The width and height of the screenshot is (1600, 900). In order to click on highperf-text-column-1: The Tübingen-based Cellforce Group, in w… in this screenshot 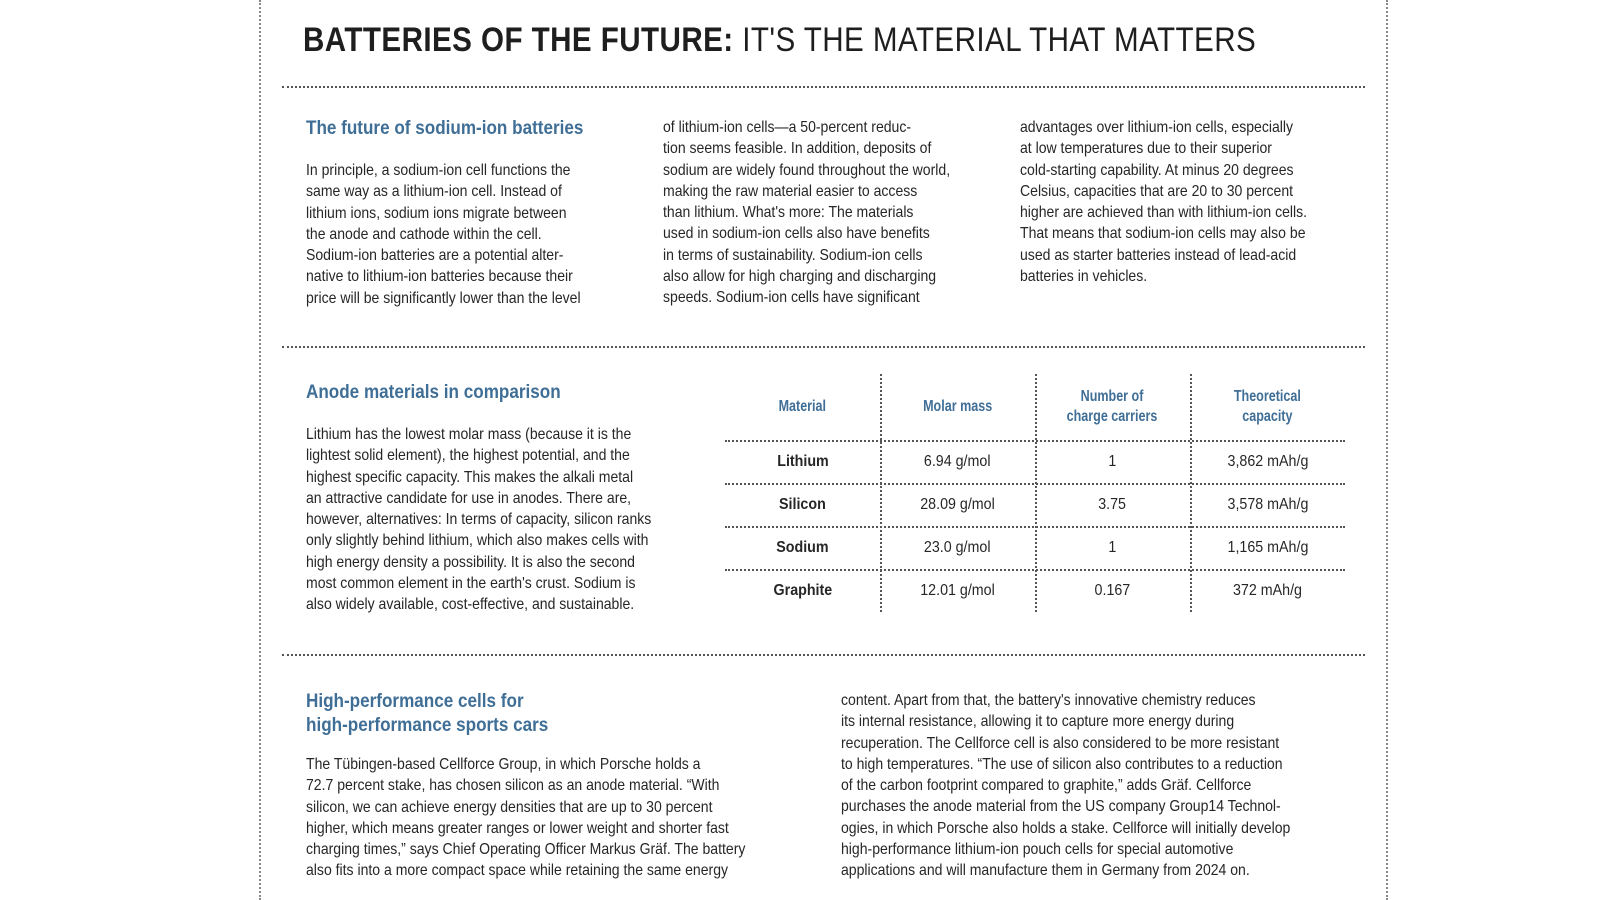, I will do `click(525, 818)`.